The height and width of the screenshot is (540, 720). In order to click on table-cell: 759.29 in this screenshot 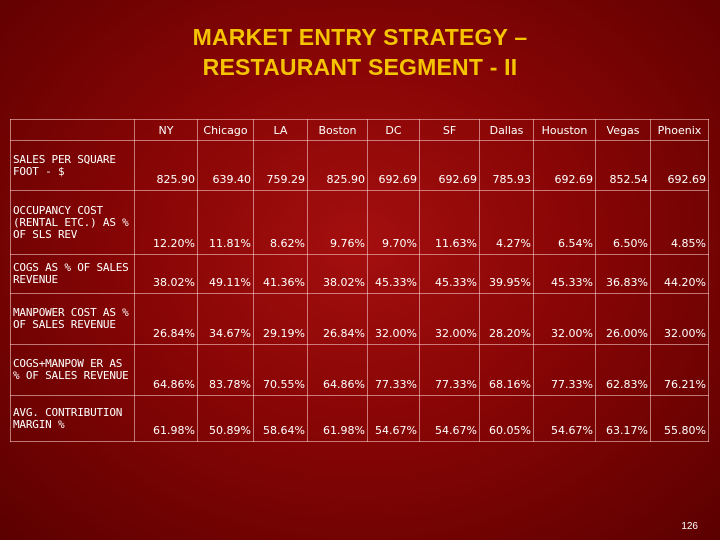, I will do `click(280, 165)`.